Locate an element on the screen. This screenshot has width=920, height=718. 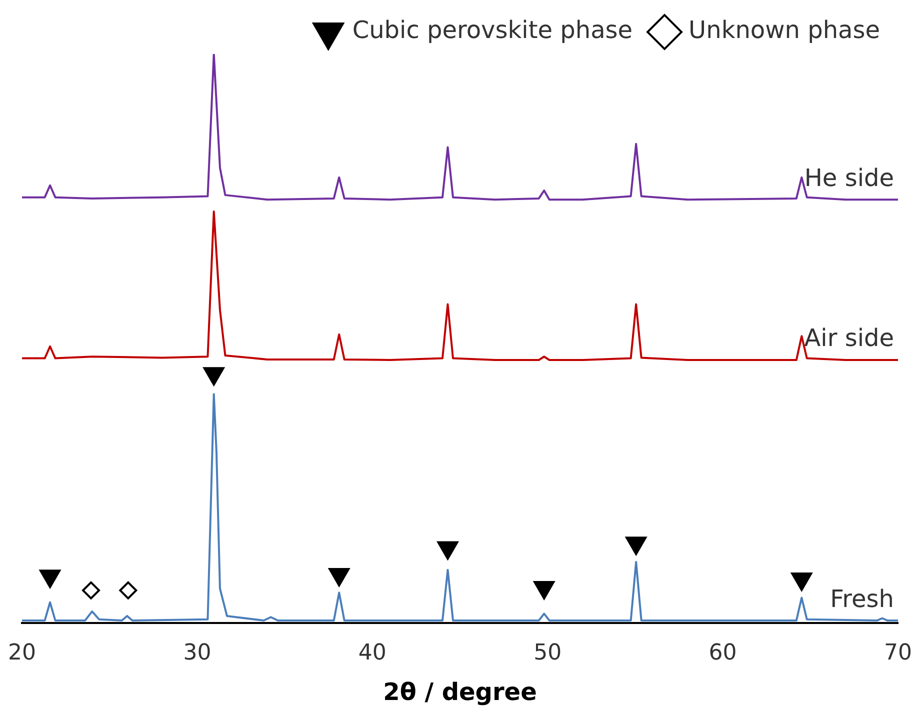
x-tick-label: 20 is located at coordinates (22, 653).